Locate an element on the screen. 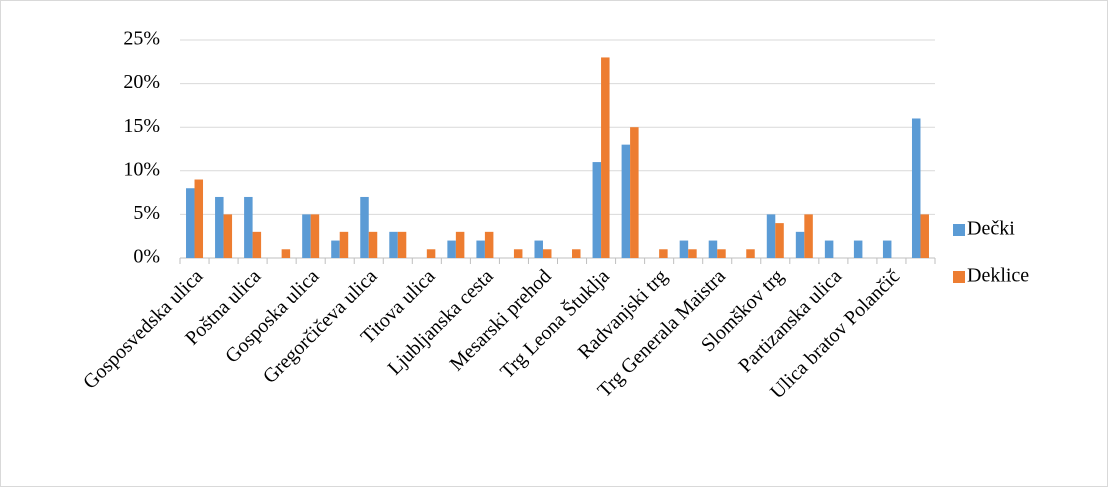 Image resolution: width=1108 pixels, height=492 pixels. y-tick-label: 10% is located at coordinates (141, 169).